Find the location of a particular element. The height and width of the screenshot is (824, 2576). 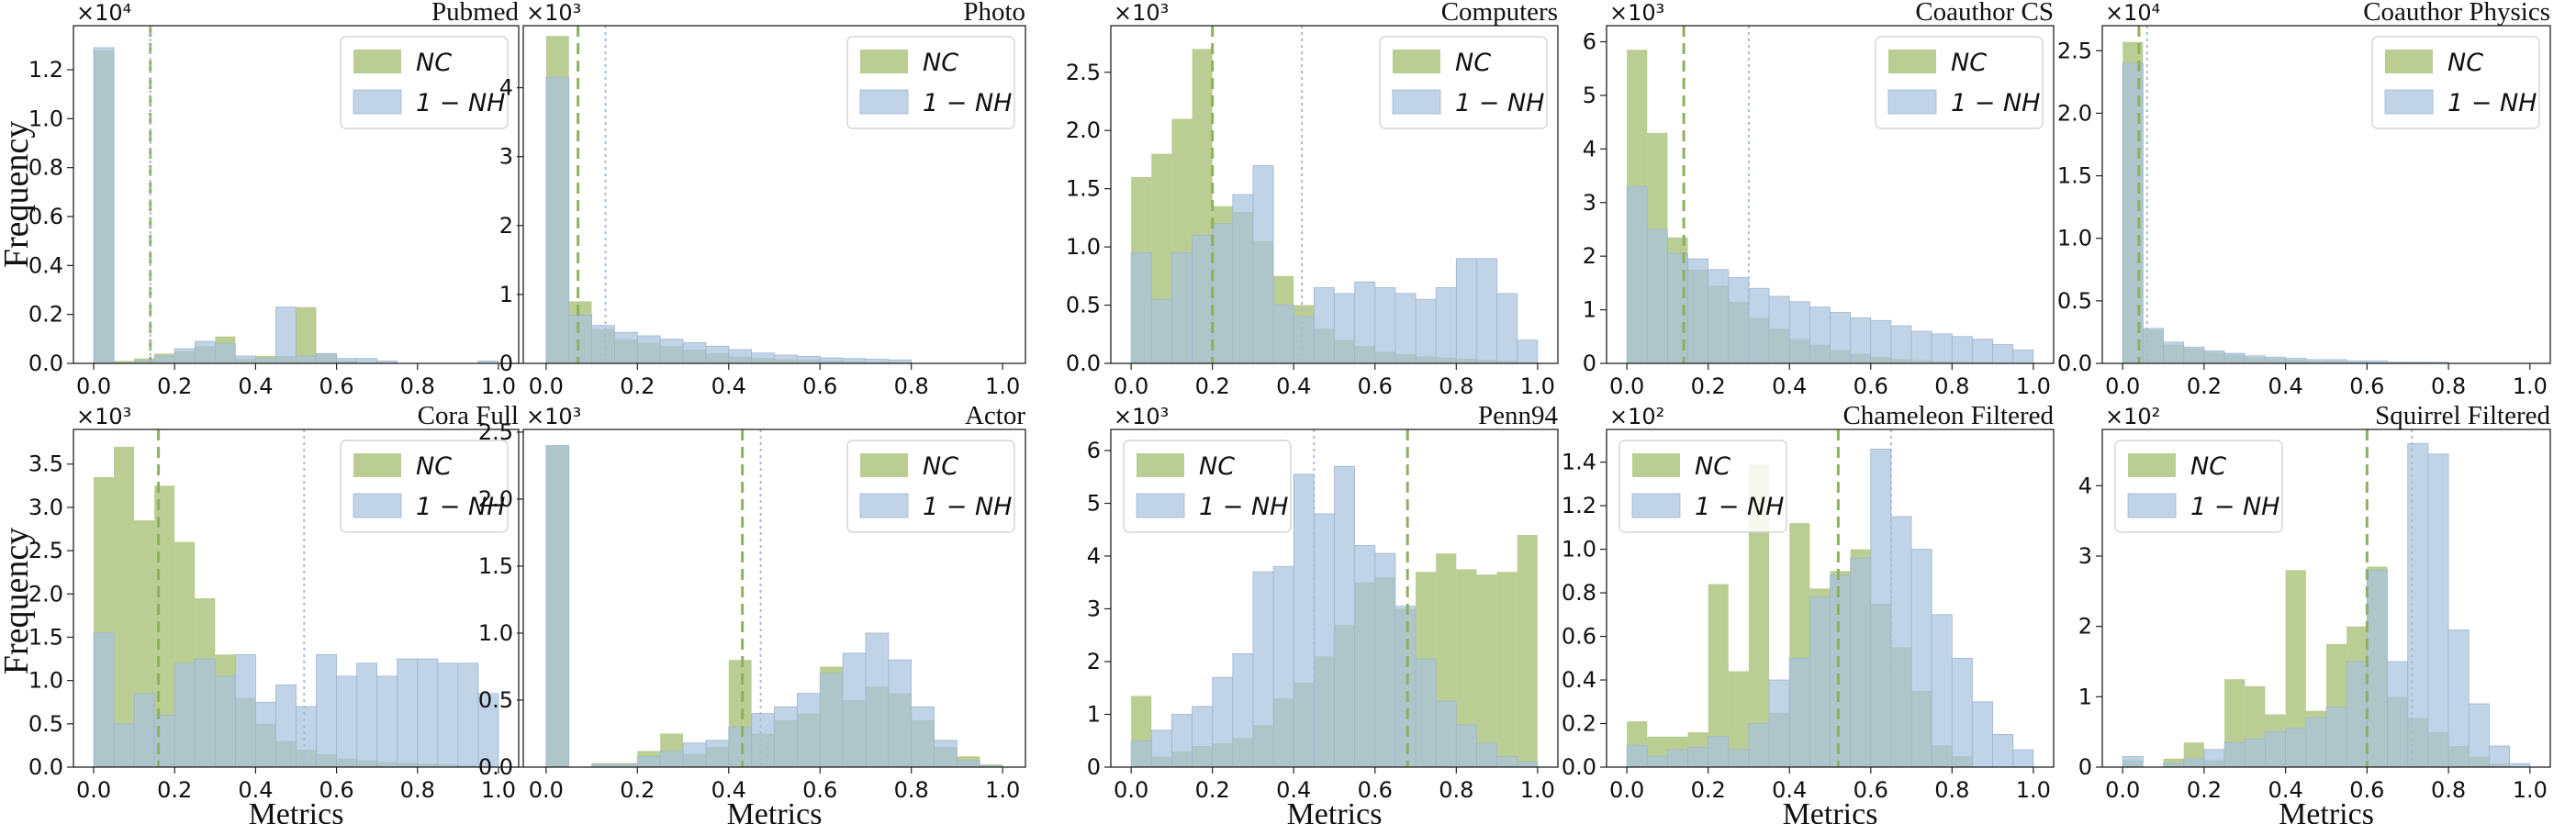

panel-title: Penn94 is located at coordinates (1518, 415).